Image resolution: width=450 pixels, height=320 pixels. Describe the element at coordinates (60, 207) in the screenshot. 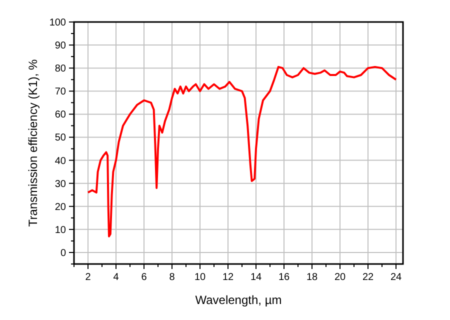

I see `y-tick-label: 20` at that location.